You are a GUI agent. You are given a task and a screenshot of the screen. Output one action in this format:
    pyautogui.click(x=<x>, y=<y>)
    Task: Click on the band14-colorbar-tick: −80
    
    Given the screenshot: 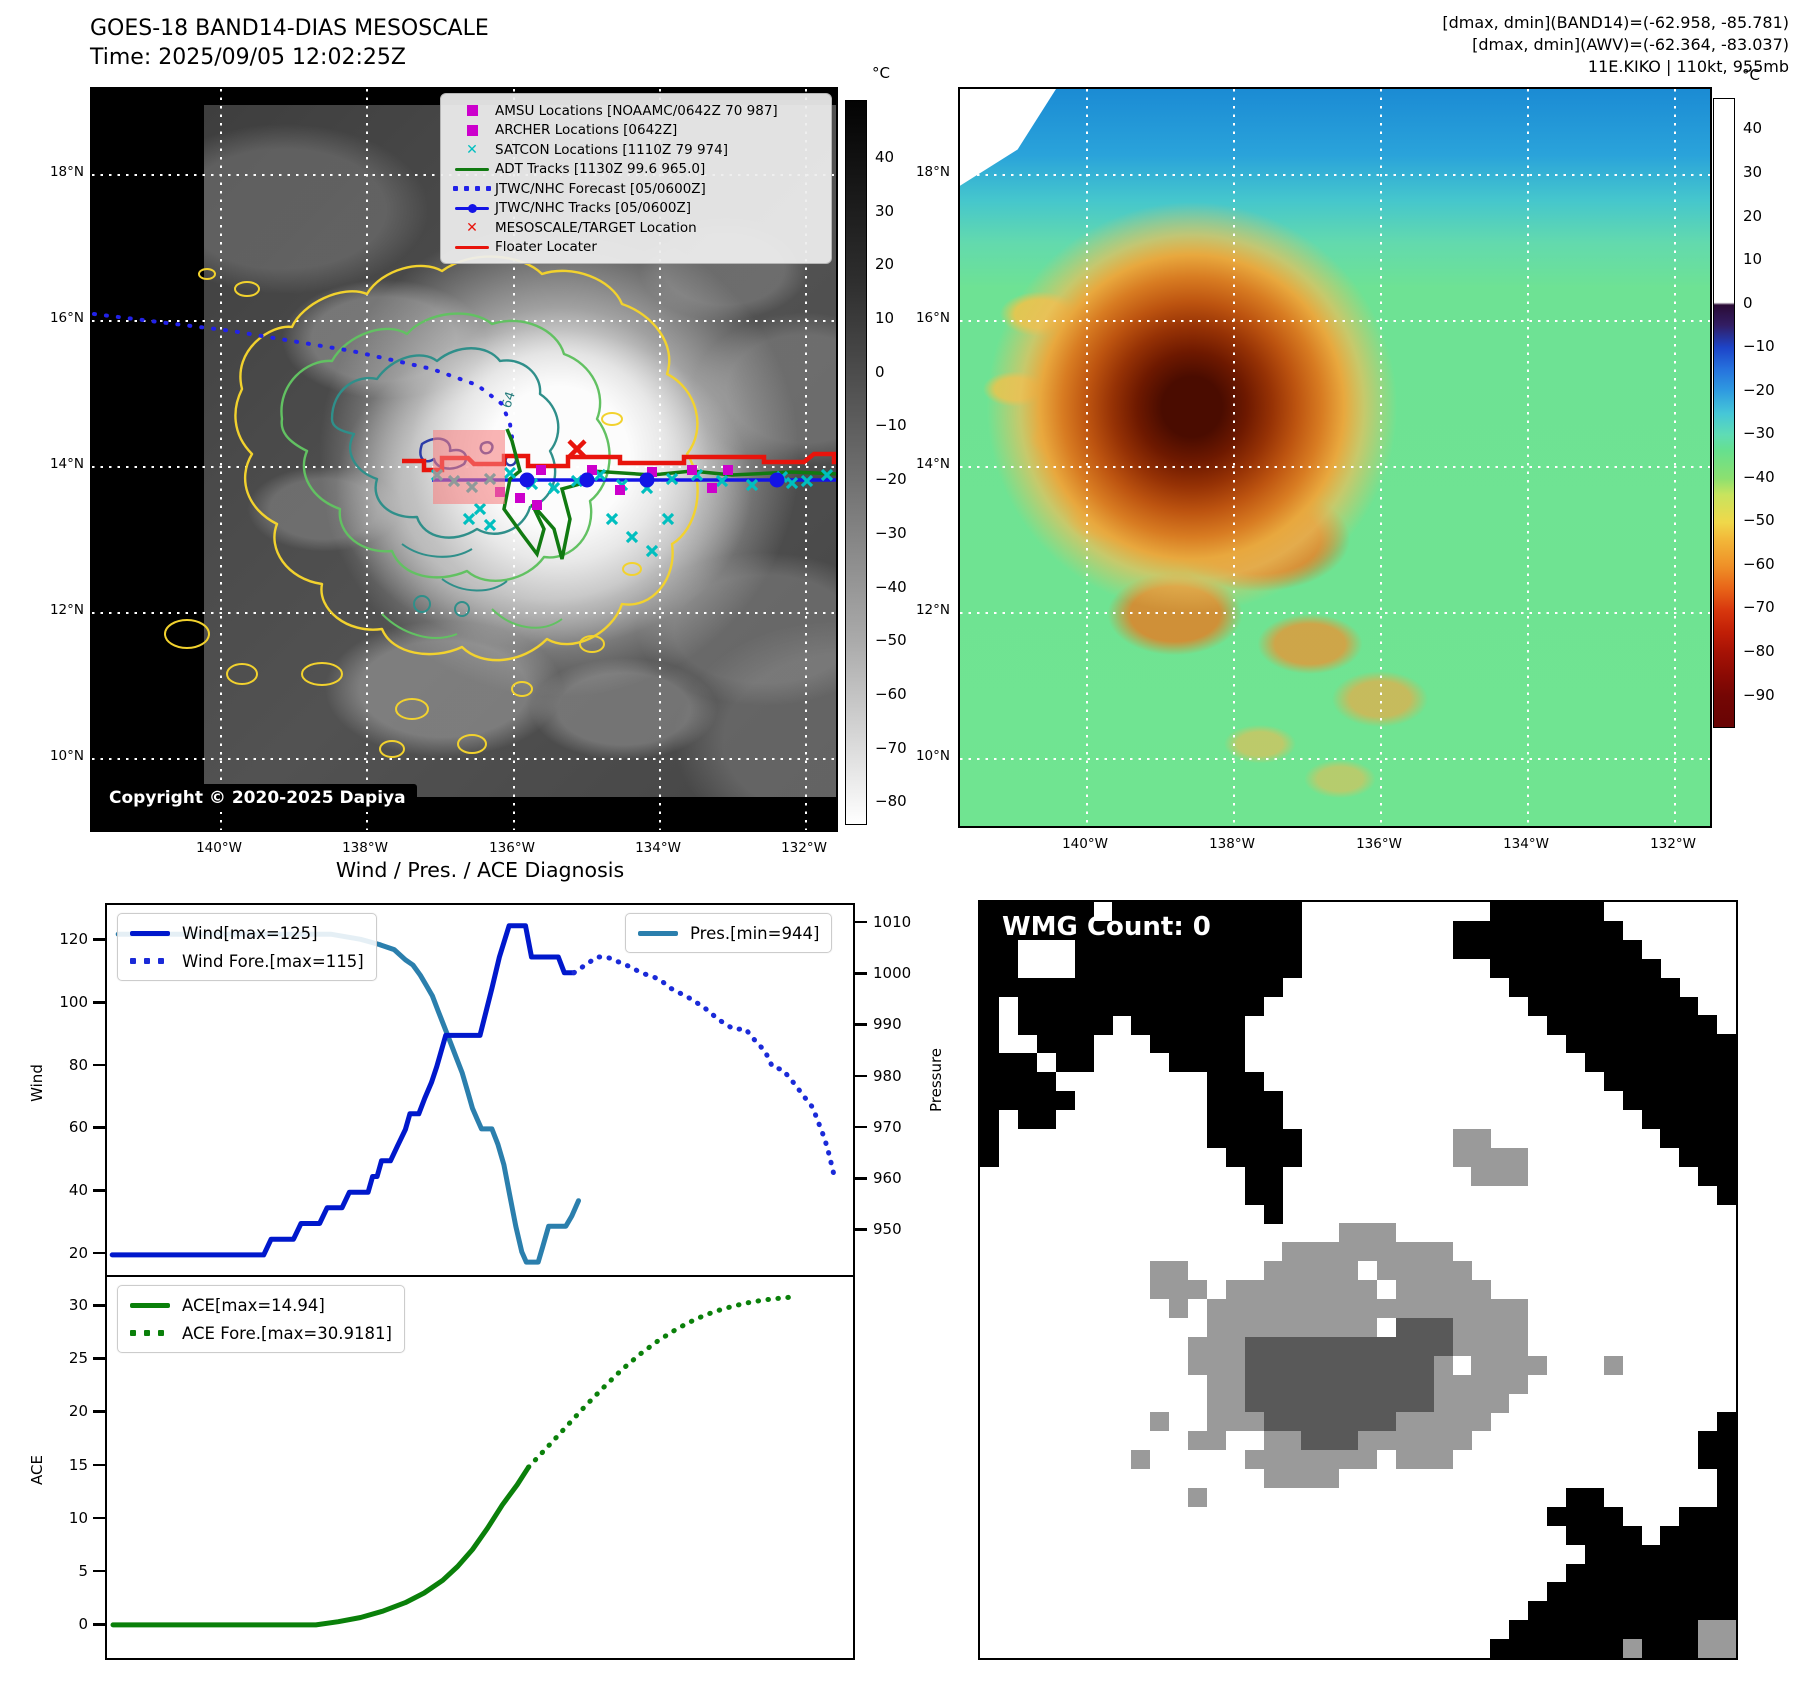 What is the action you would take?
    pyautogui.click(x=891, y=801)
    